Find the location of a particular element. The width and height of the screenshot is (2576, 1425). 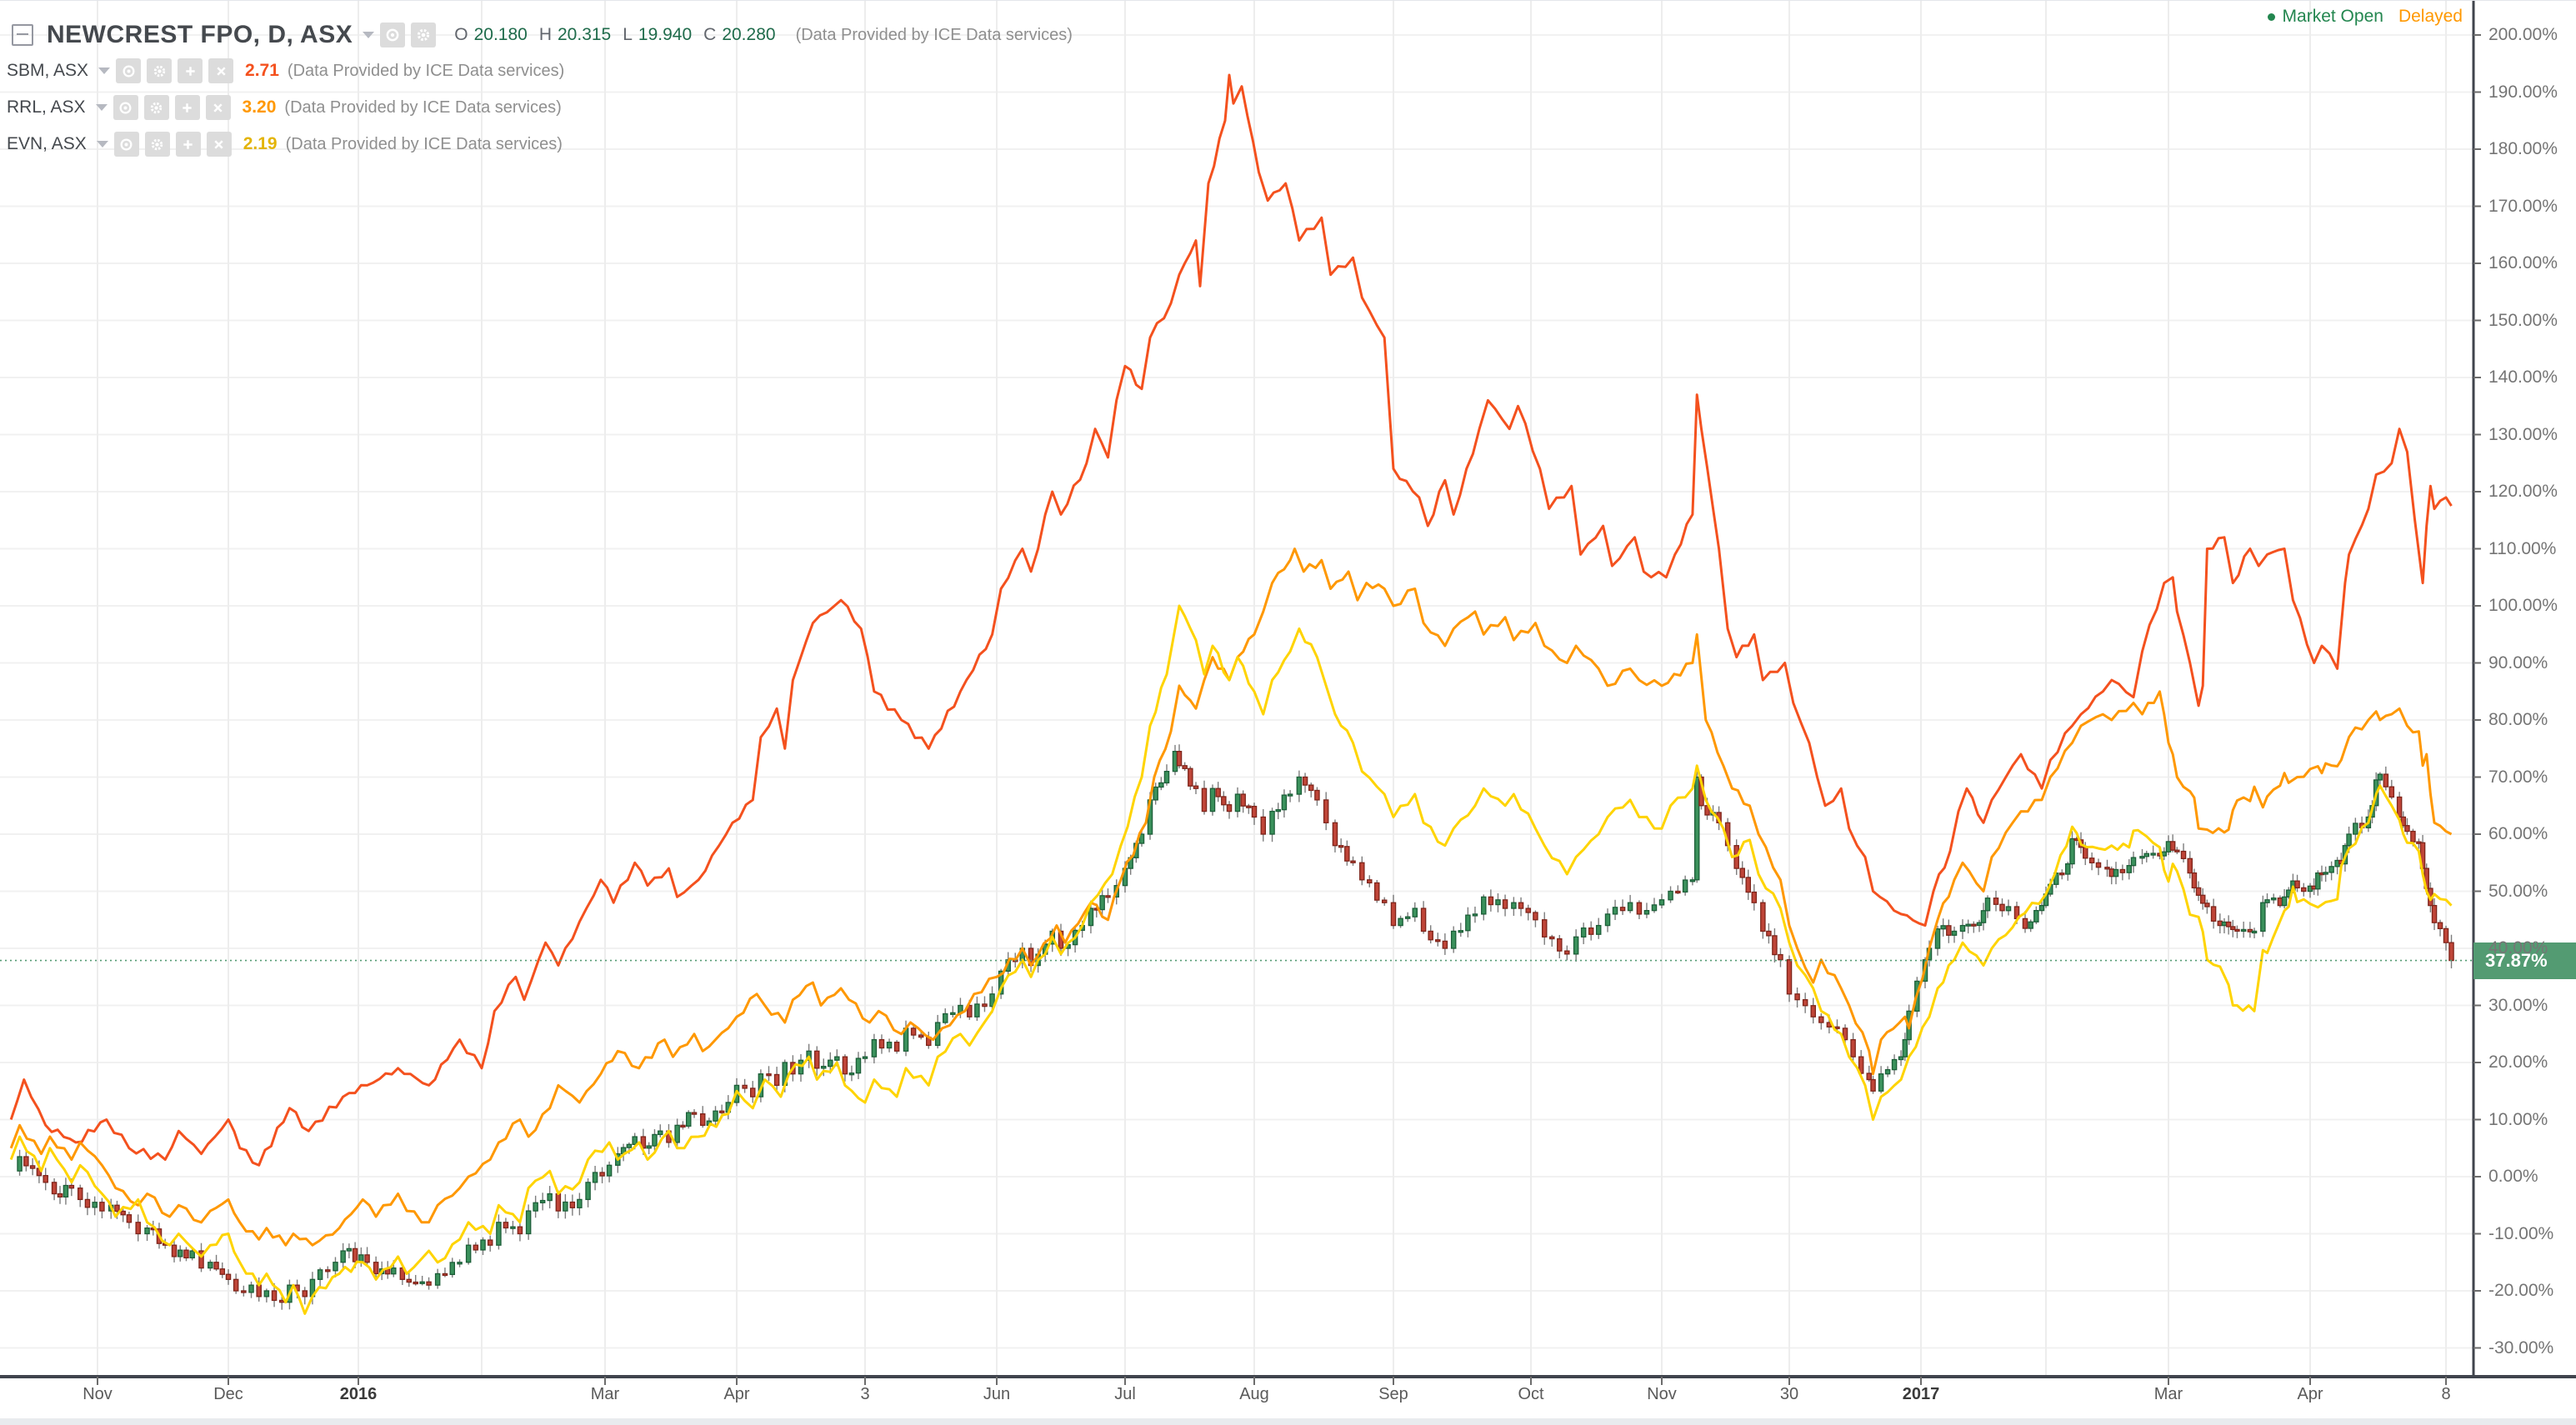

current-price-label: 37.87% is located at coordinates (2524, 960).